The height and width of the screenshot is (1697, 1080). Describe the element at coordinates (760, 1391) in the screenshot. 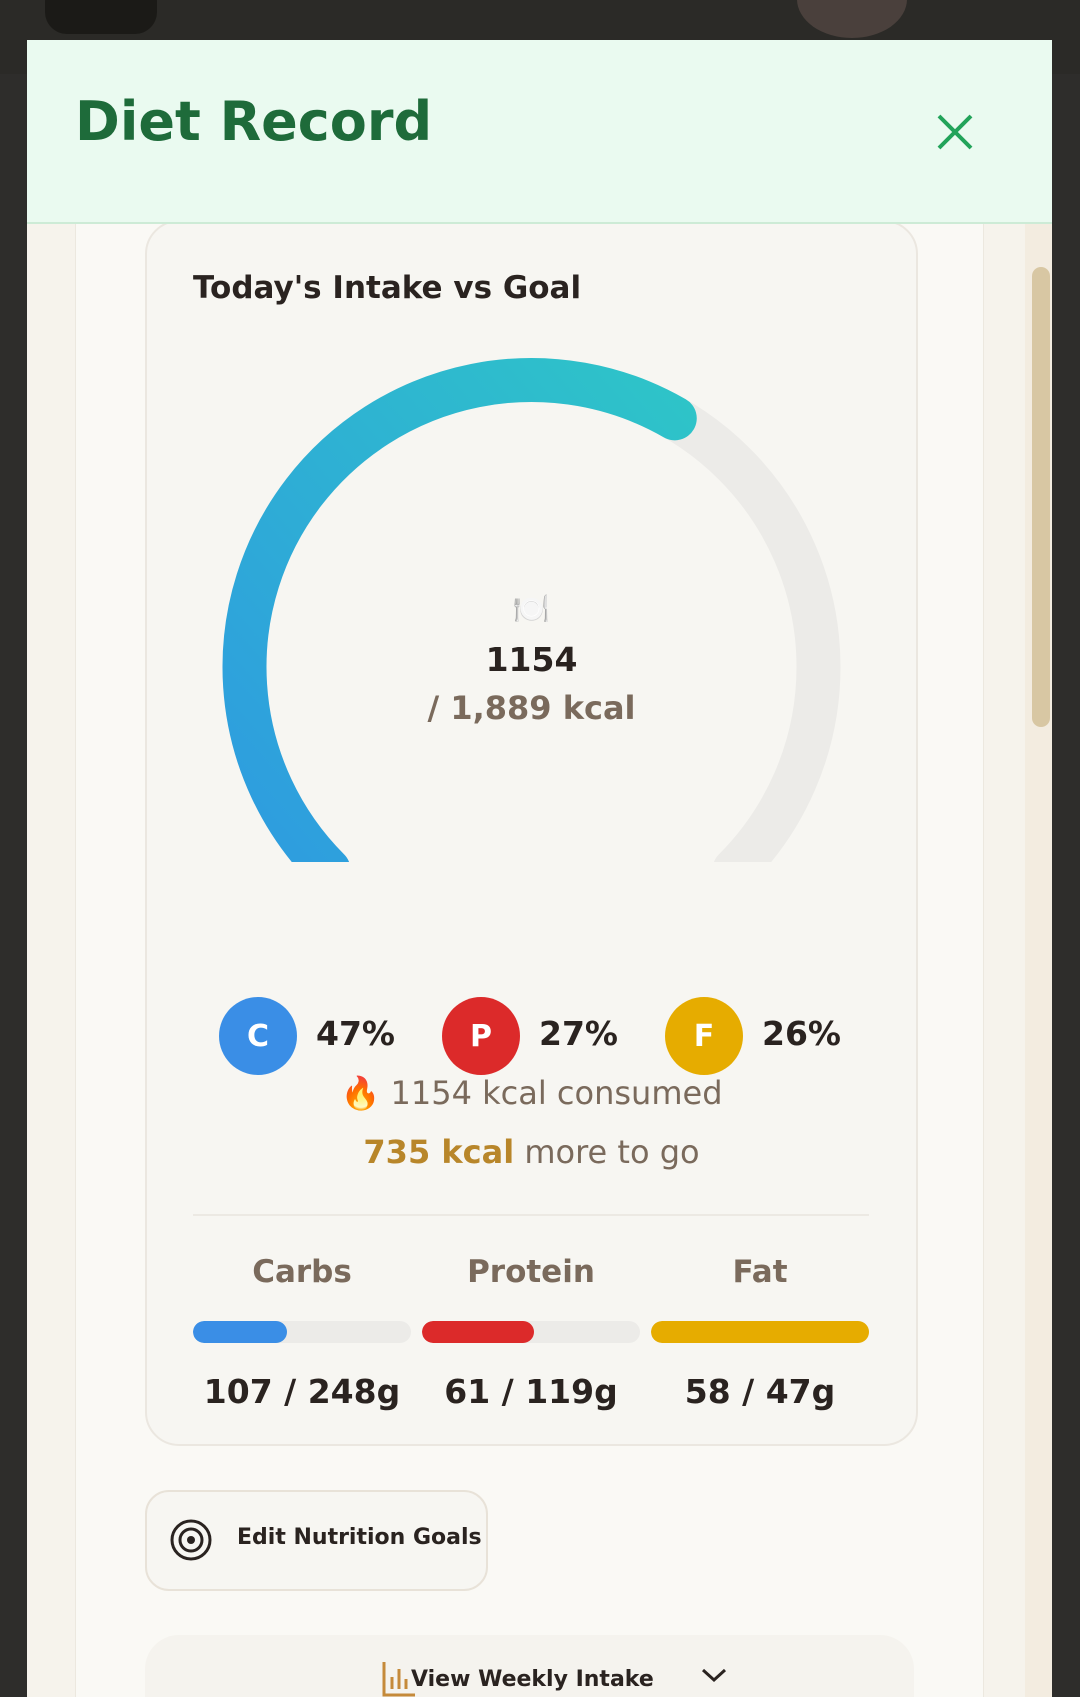

I see `nutrient-label: 58 / 47g` at that location.